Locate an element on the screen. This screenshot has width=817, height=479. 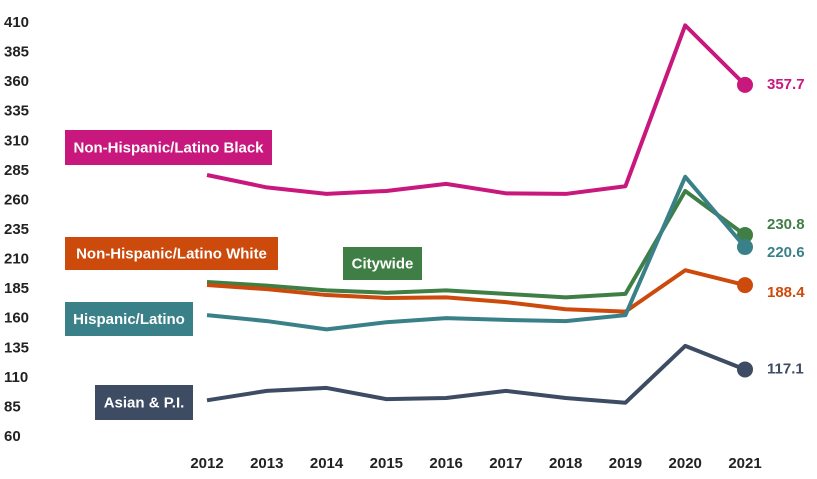
y-tick-label: 135 is located at coordinates (16, 347).